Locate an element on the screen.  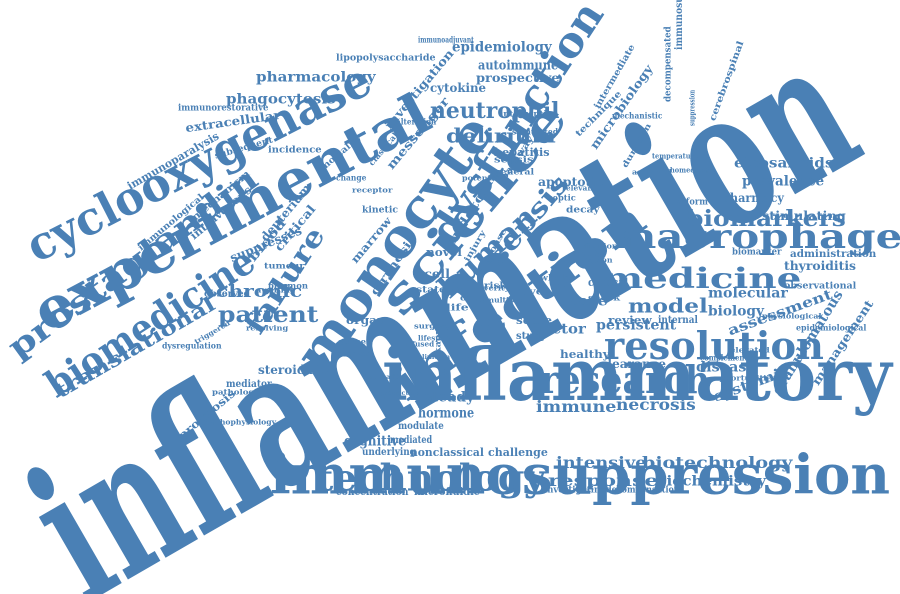
cloud-word: definition is located at coordinates (596, 246).